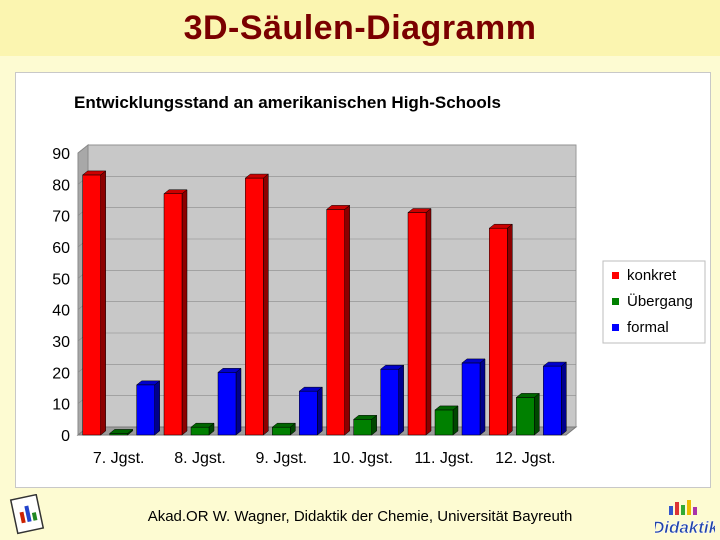 The image size is (720, 540). Describe the element at coordinates (65, 436) in the screenshot. I see `y-tick-label: 0` at that location.